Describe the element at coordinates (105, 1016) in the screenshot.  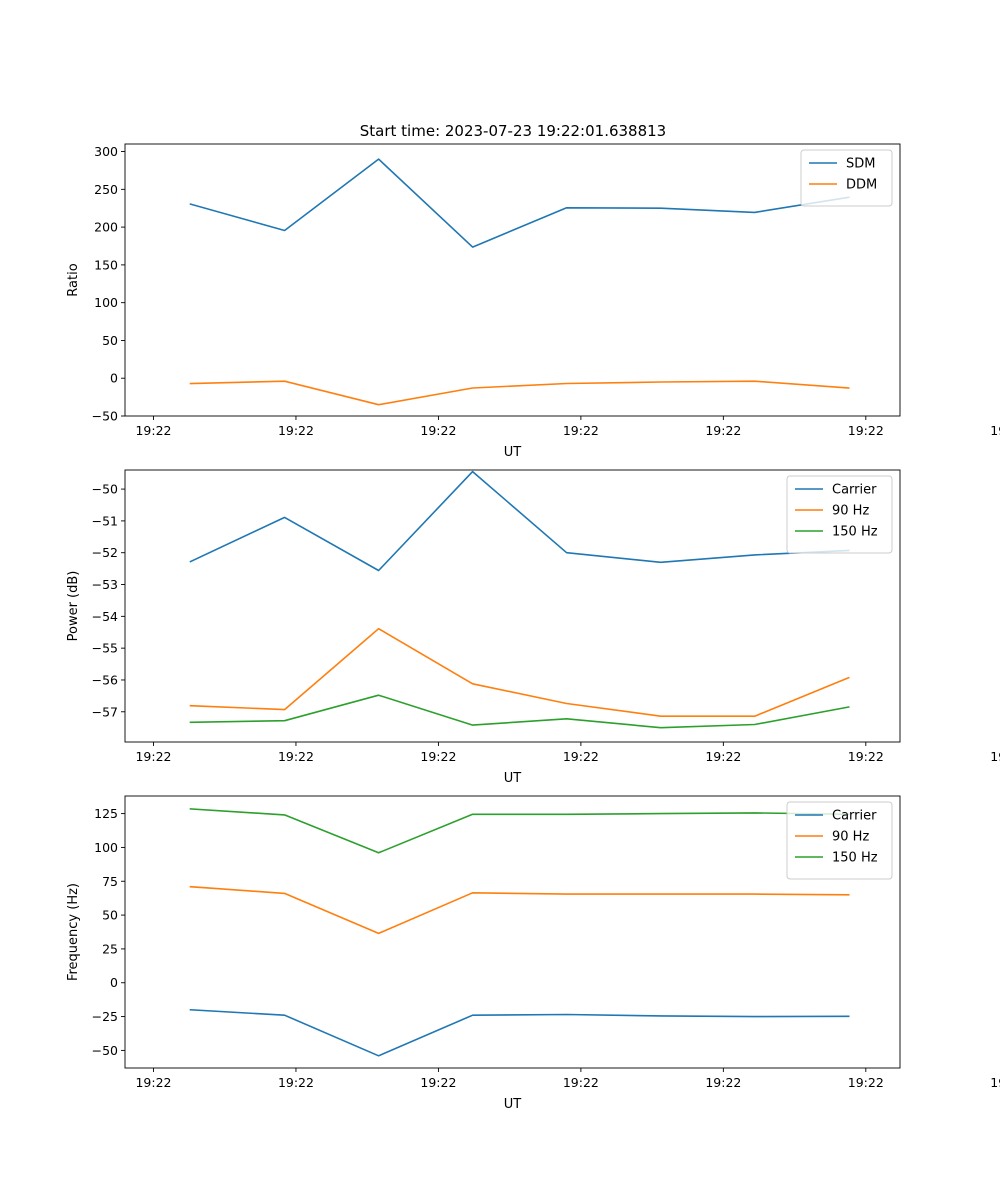
I see `y-tick-label: −25` at that location.